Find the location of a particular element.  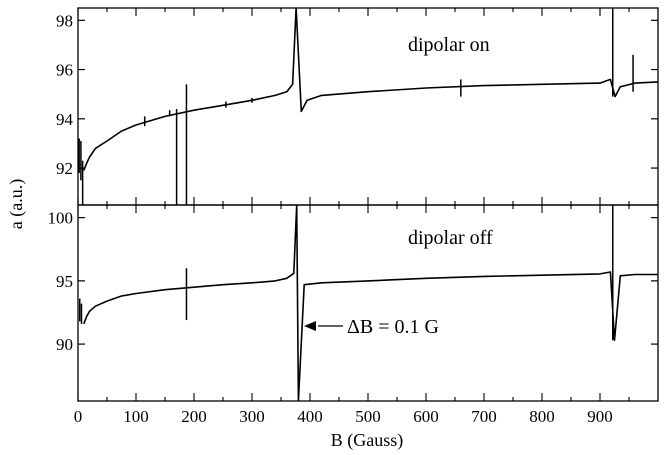

x-tick-label-700: 700 is located at coordinates (484, 416).